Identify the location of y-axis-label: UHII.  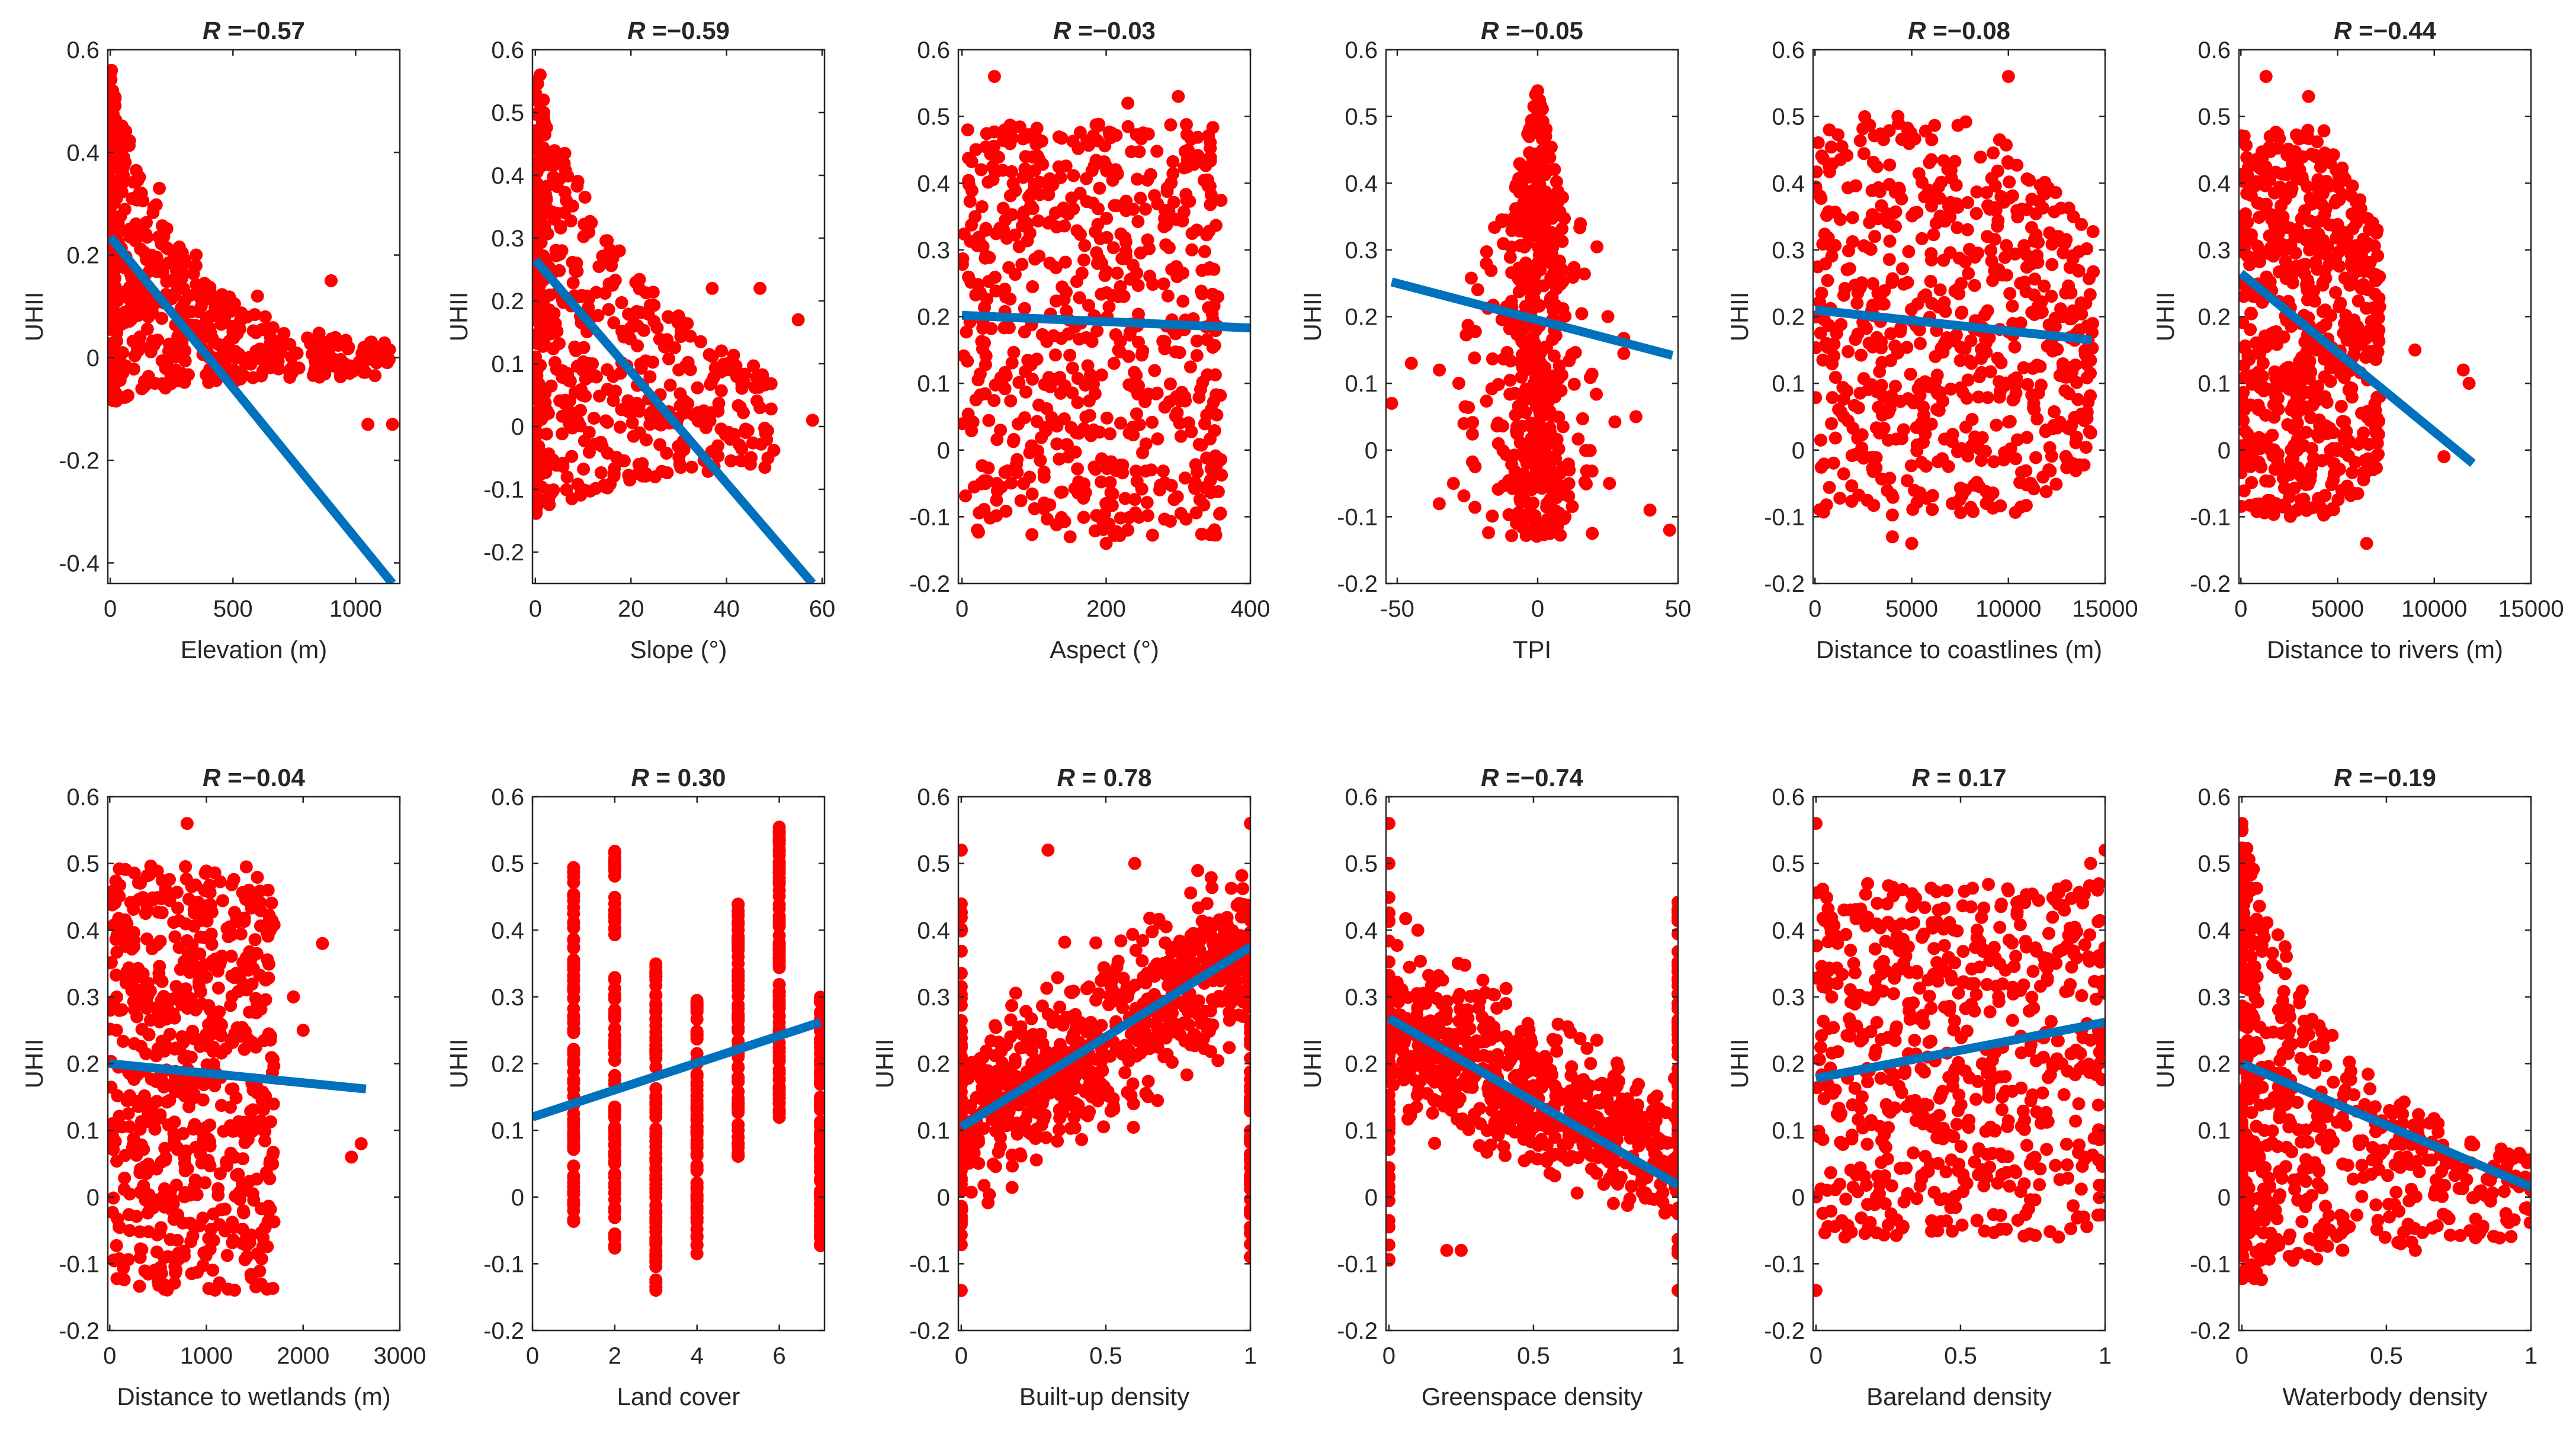
(34, 317).